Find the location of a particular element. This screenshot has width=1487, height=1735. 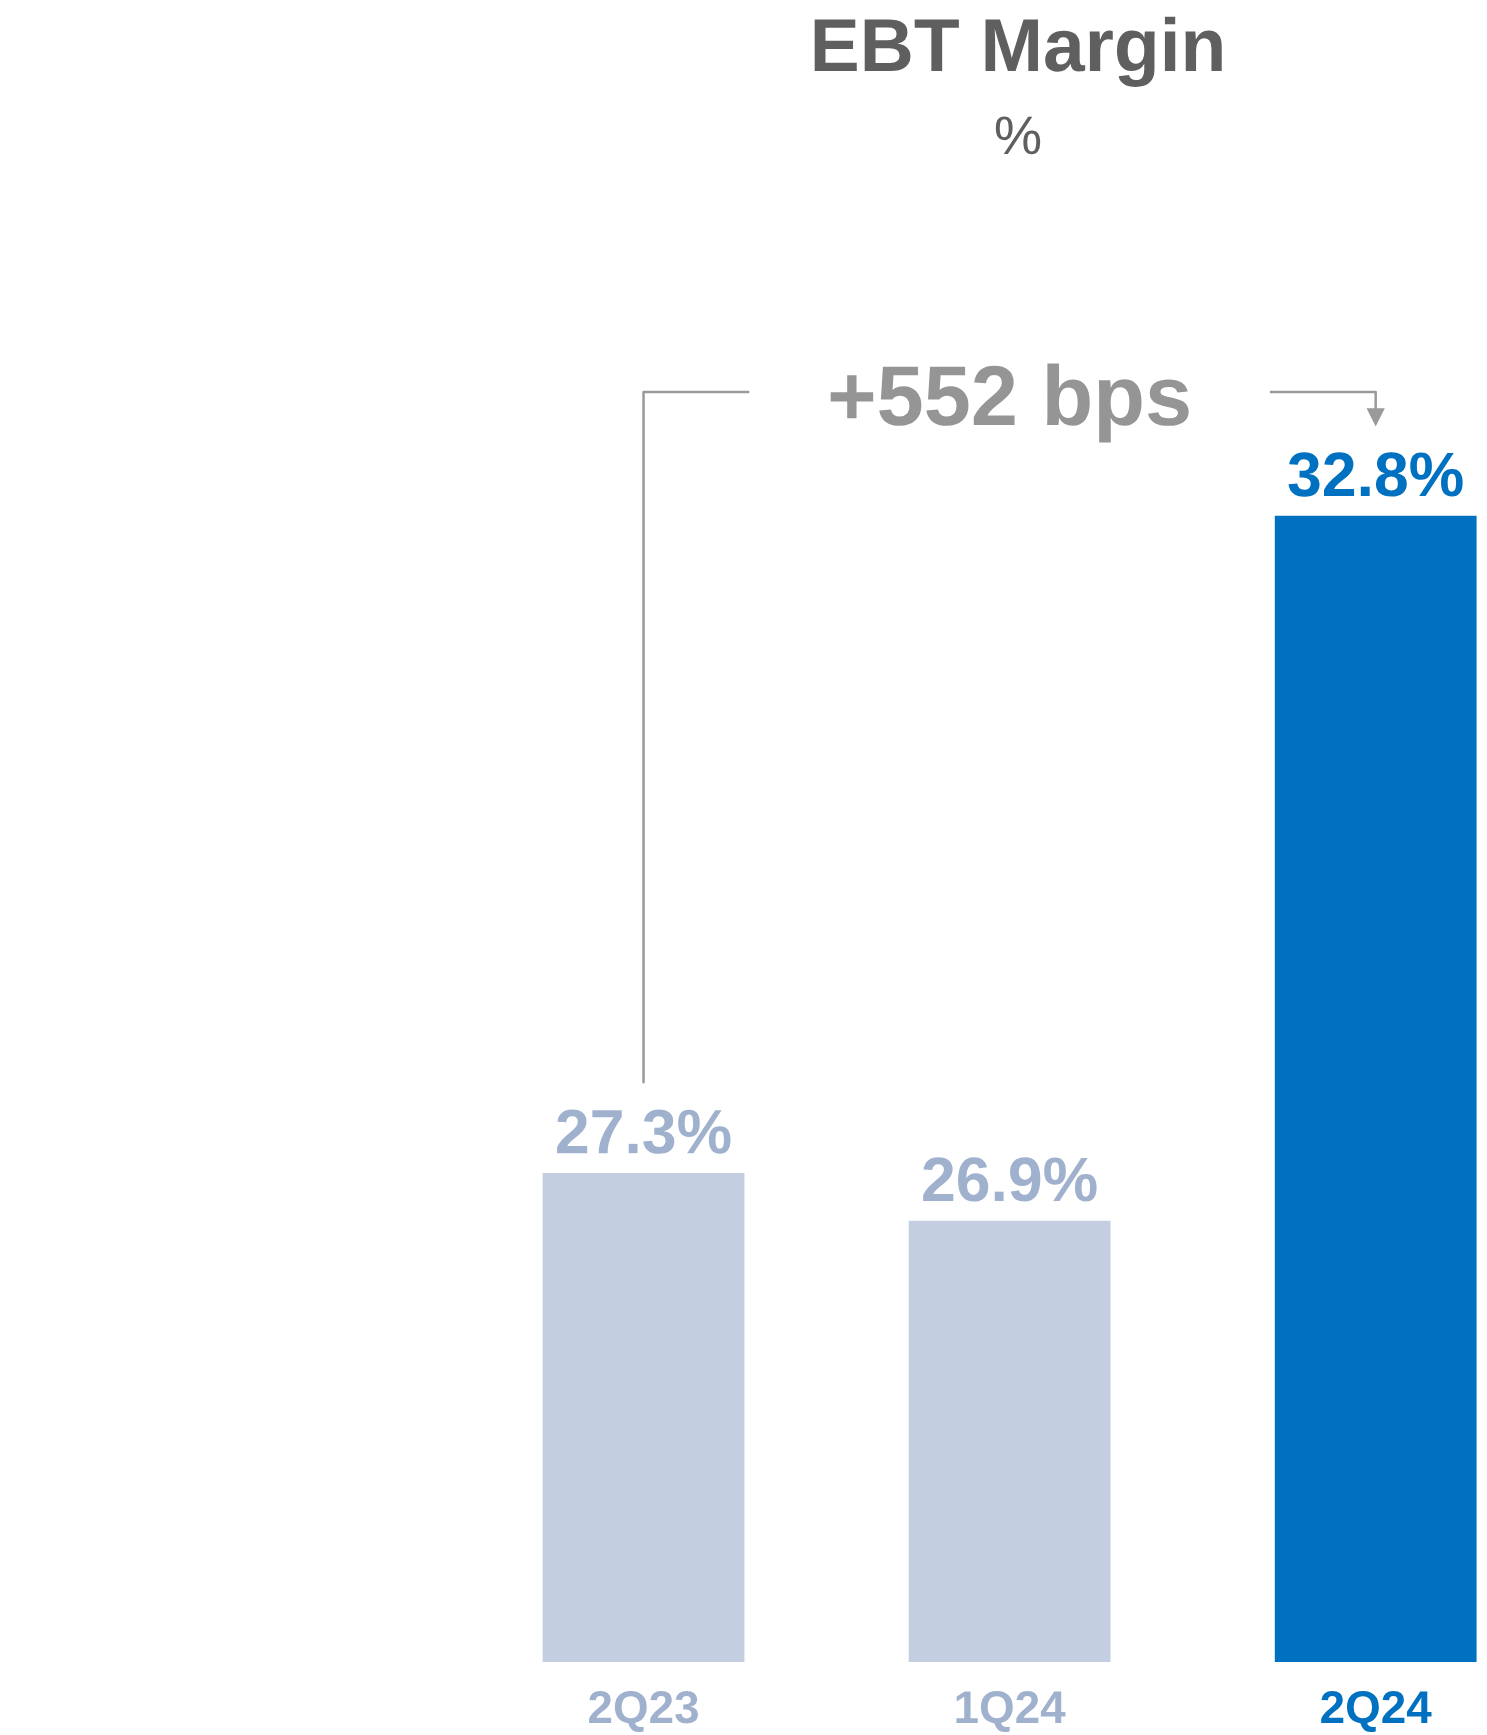

data-label: 32.8% is located at coordinates (1375, 474).